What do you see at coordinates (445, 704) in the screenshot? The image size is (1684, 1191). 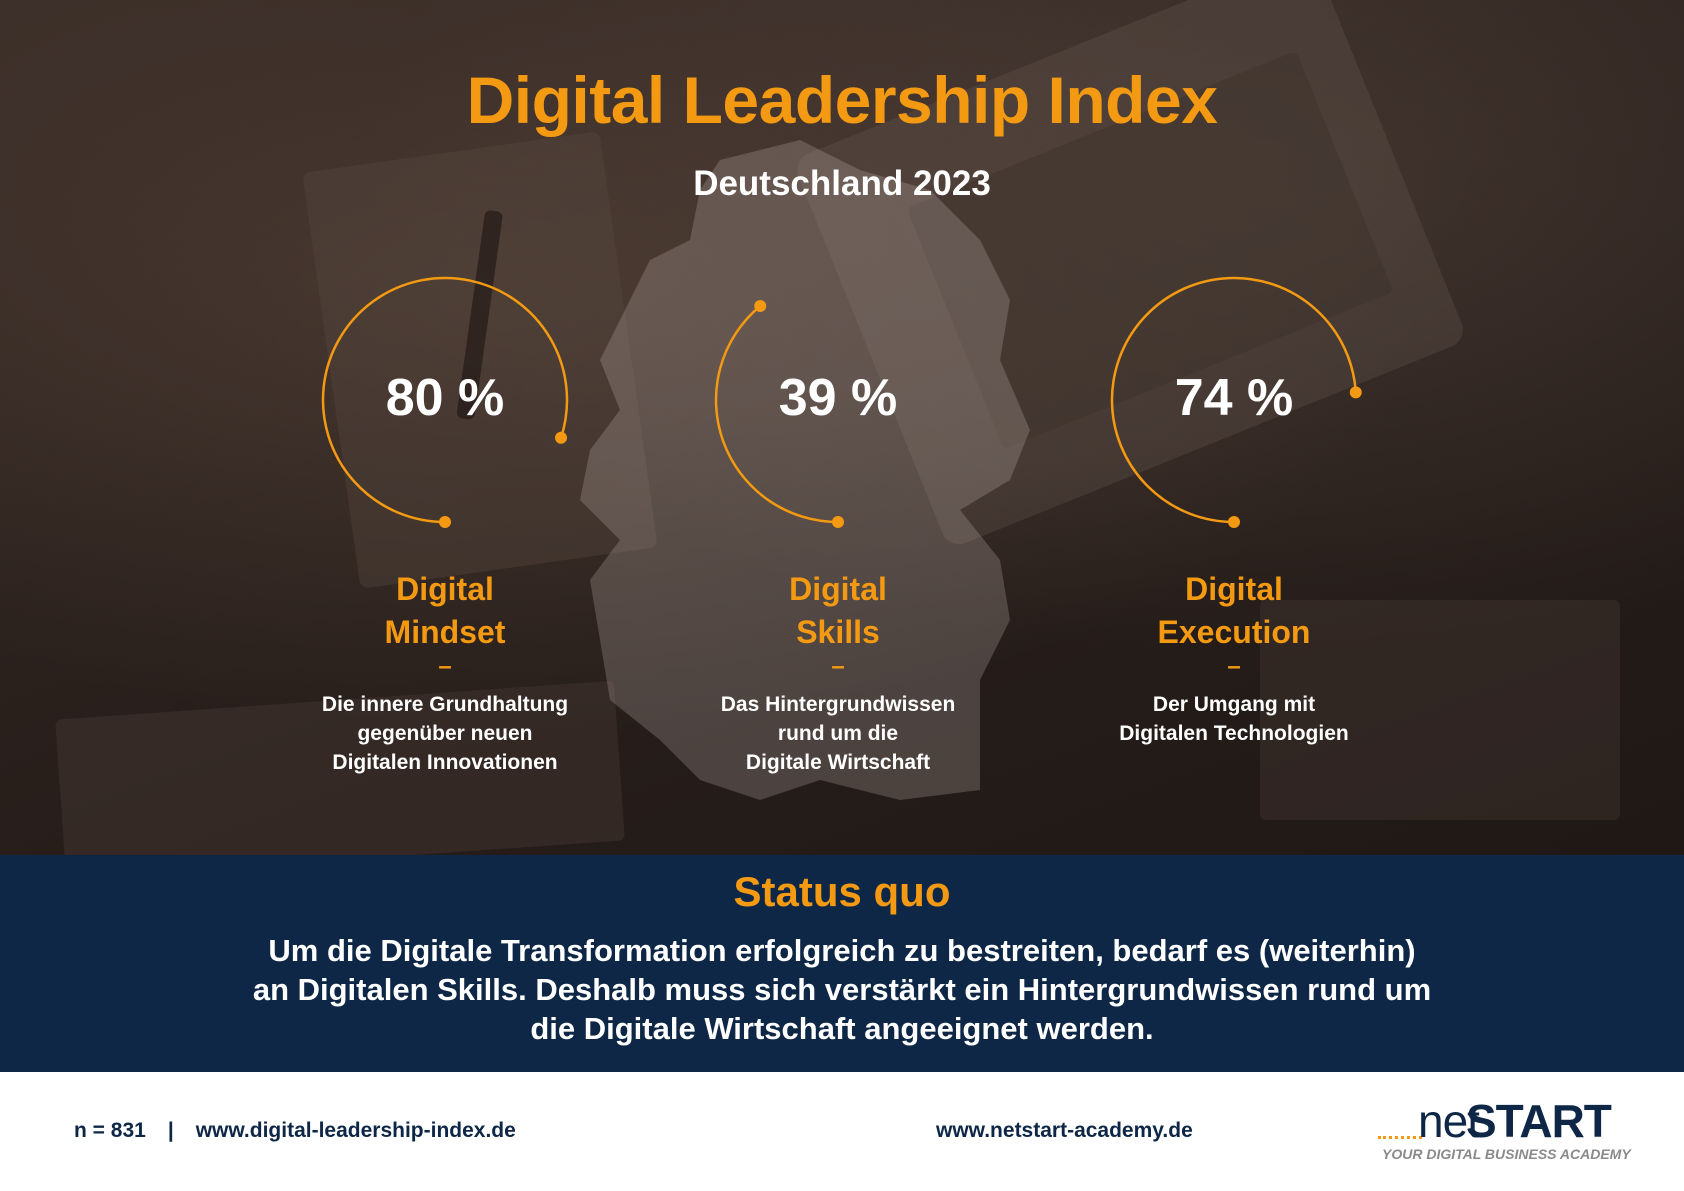 I see `metric-desc-line: Die innere Grundhaltung` at bounding box center [445, 704].